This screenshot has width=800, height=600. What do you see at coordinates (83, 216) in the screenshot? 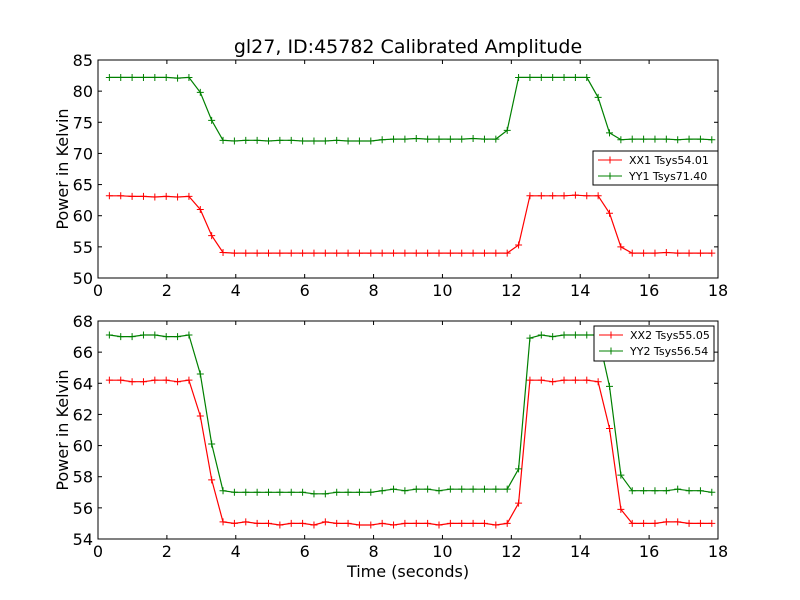
I see `y-tick-label: 60` at bounding box center [83, 216].